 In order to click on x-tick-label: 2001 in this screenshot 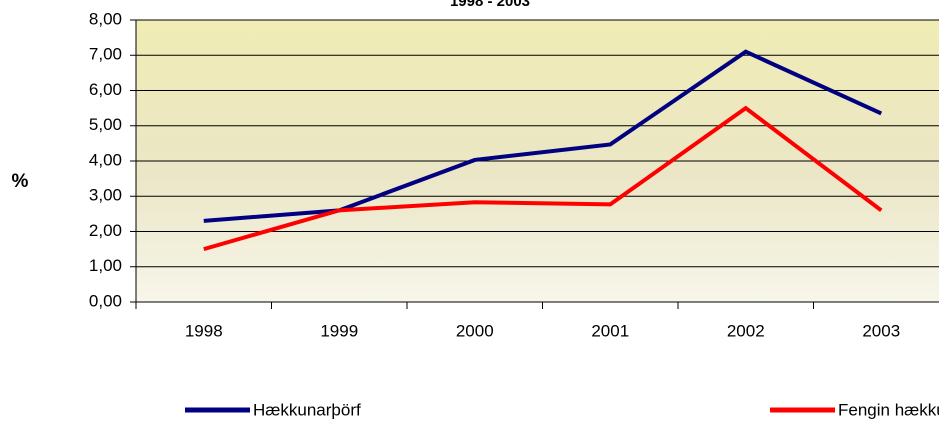, I will do `click(610, 330)`.